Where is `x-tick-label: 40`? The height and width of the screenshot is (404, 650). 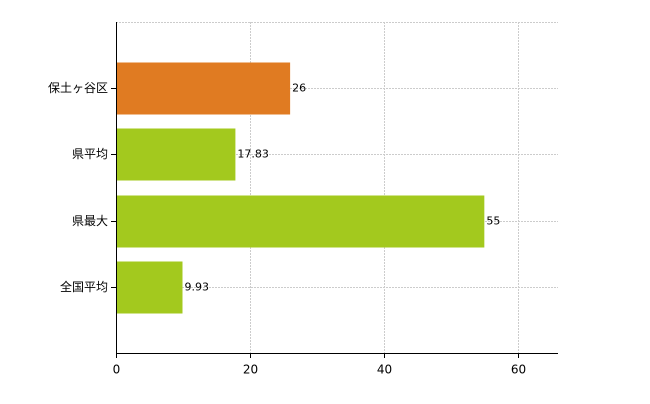 x-tick-label: 40 is located at coordinates (384, 370).